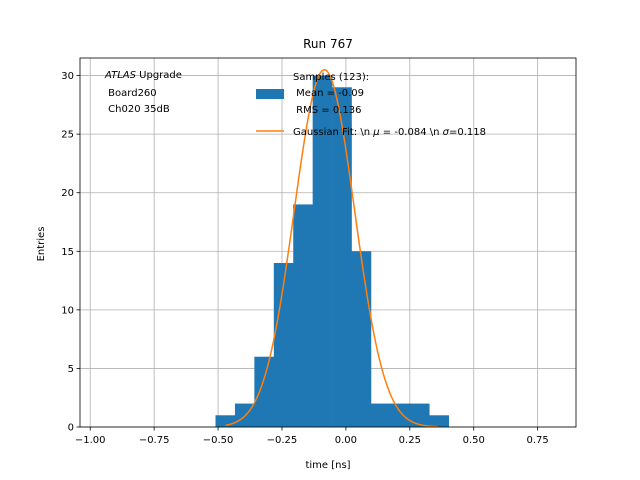 The height and width of the screenshot is (480, 640). Describe the element at coordinates (67, 135) in the screenshot. I see `y-tick-label-5: 25` at that location.